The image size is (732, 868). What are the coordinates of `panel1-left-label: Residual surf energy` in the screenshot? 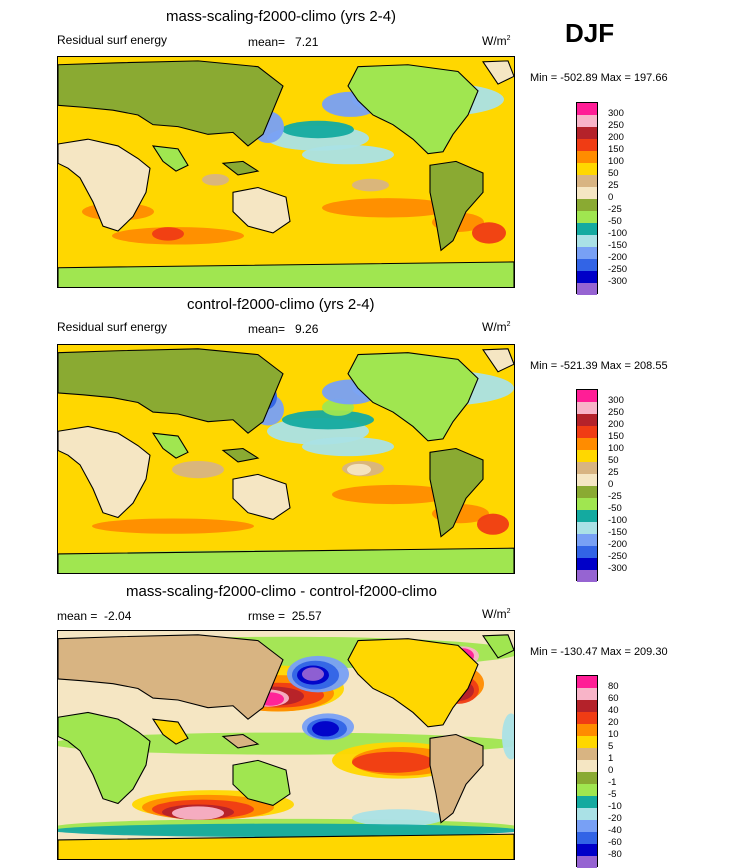 It's located at (112, 40).